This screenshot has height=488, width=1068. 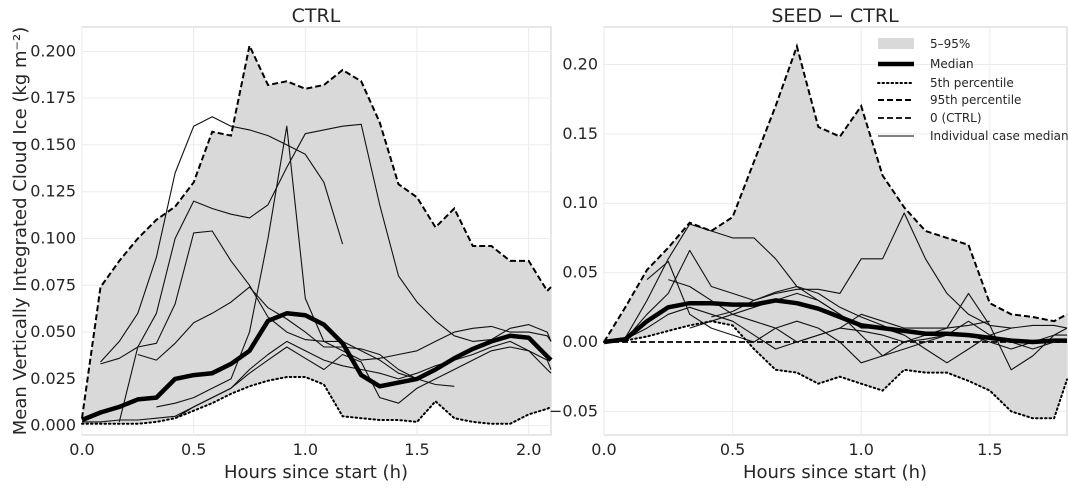 What do you see at coordinates (972, 83) in the screenshot?
I see `legend-label-5th: 5th percentile` at bounding box center [972, 83].